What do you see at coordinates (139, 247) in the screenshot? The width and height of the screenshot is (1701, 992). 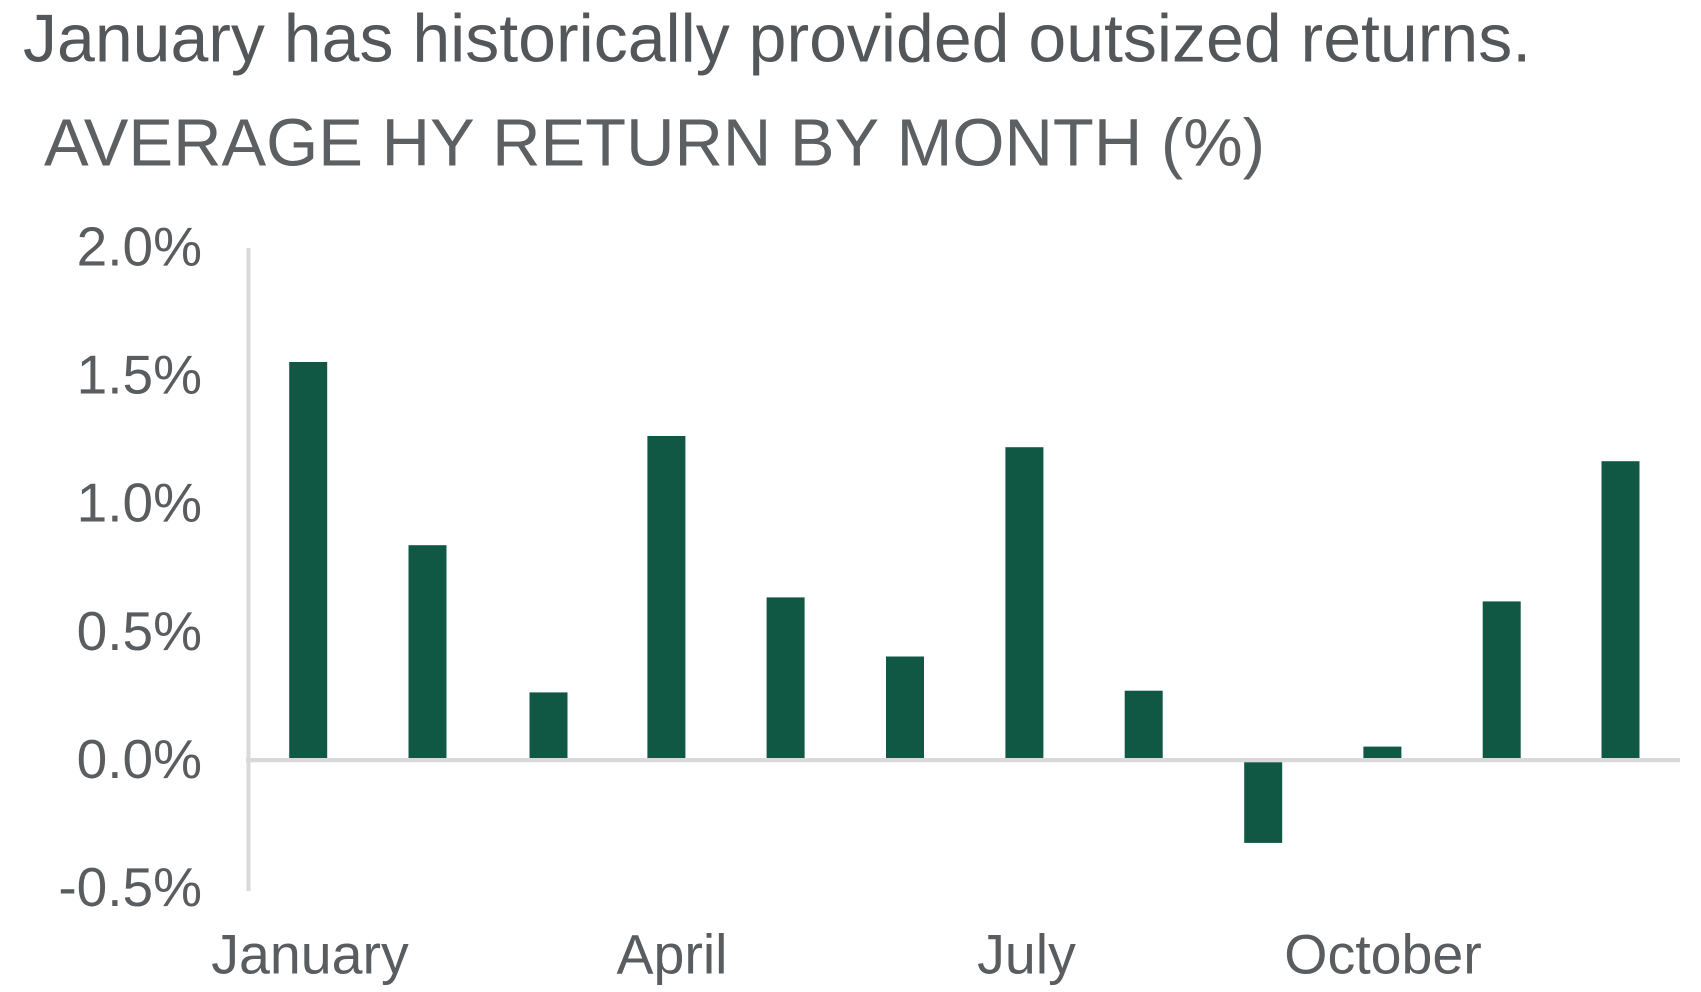 I see `svg-text: 2.0%` at bounding box center [139, 247].